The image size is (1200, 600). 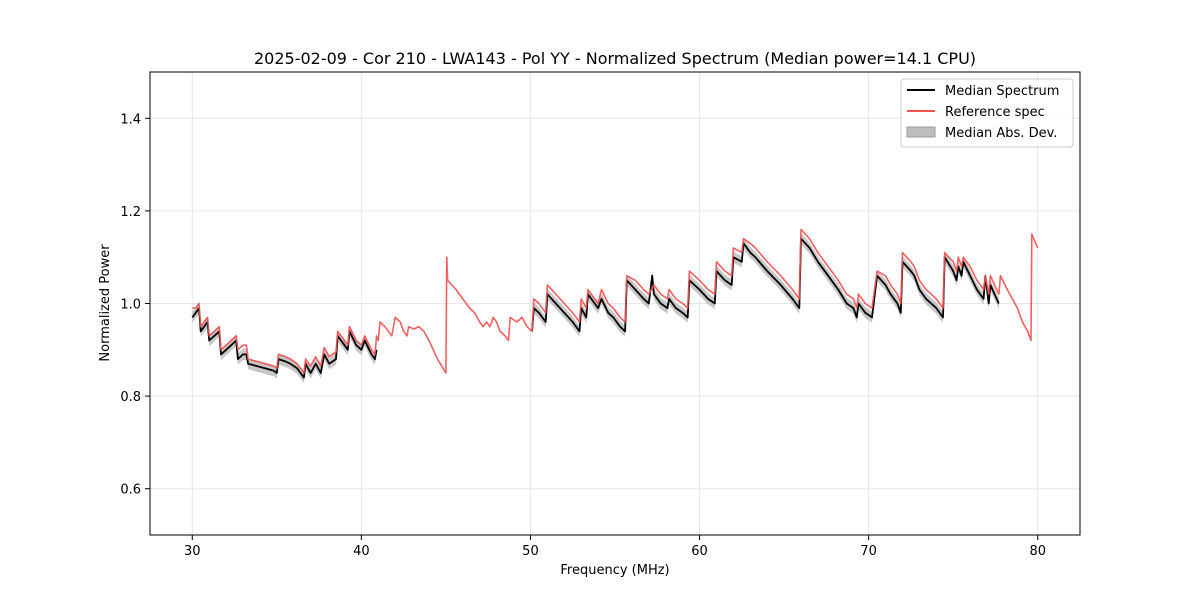 What do you see at coordinates (921, 132) in the screenshot?
I see `legend-mad-swatch` at bounding box center [921, 132].